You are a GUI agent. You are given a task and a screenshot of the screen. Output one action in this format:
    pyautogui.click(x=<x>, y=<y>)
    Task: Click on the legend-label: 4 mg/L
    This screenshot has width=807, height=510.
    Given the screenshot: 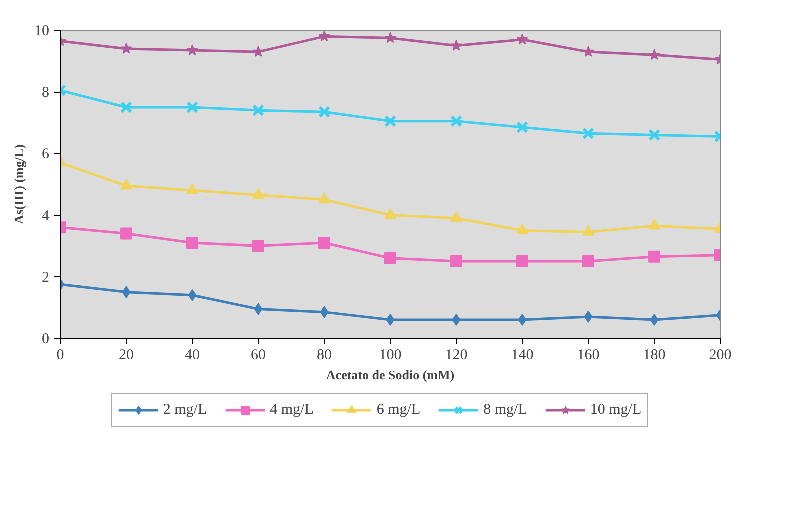 What is the action you would take?
    pyautogui.click(x=292, y=410)
    